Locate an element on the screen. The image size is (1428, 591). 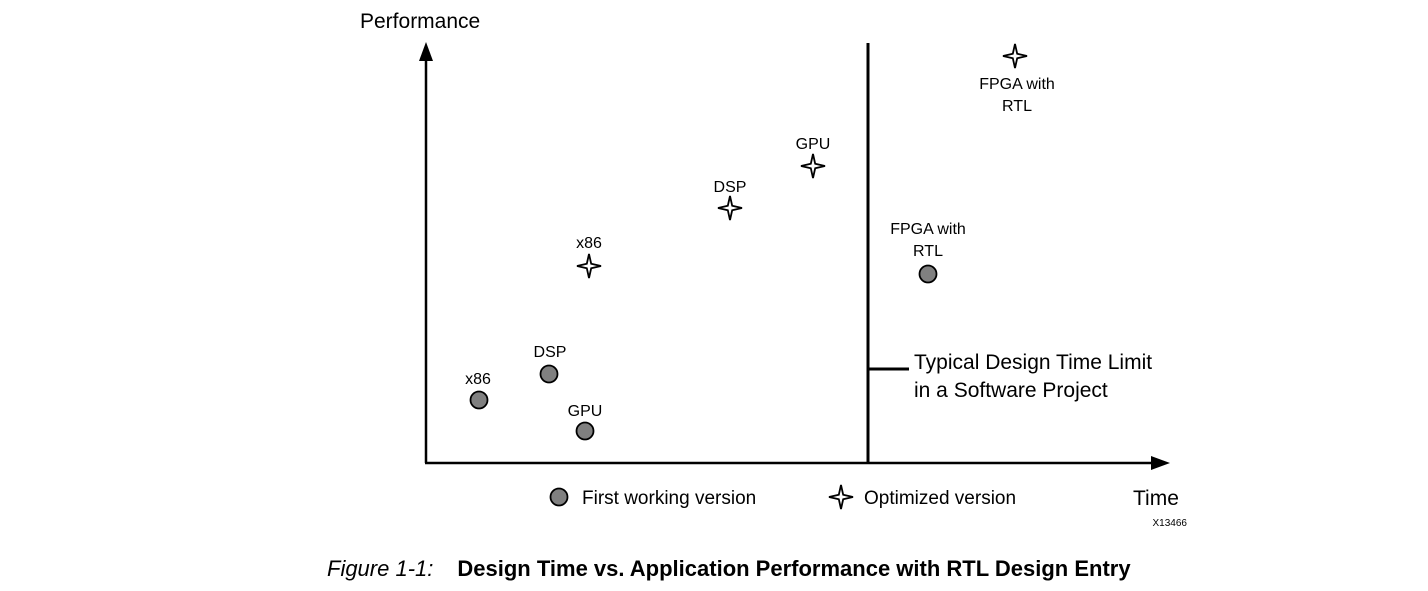
legend-first-working-label: First working version is located at coordinates (669, 498).